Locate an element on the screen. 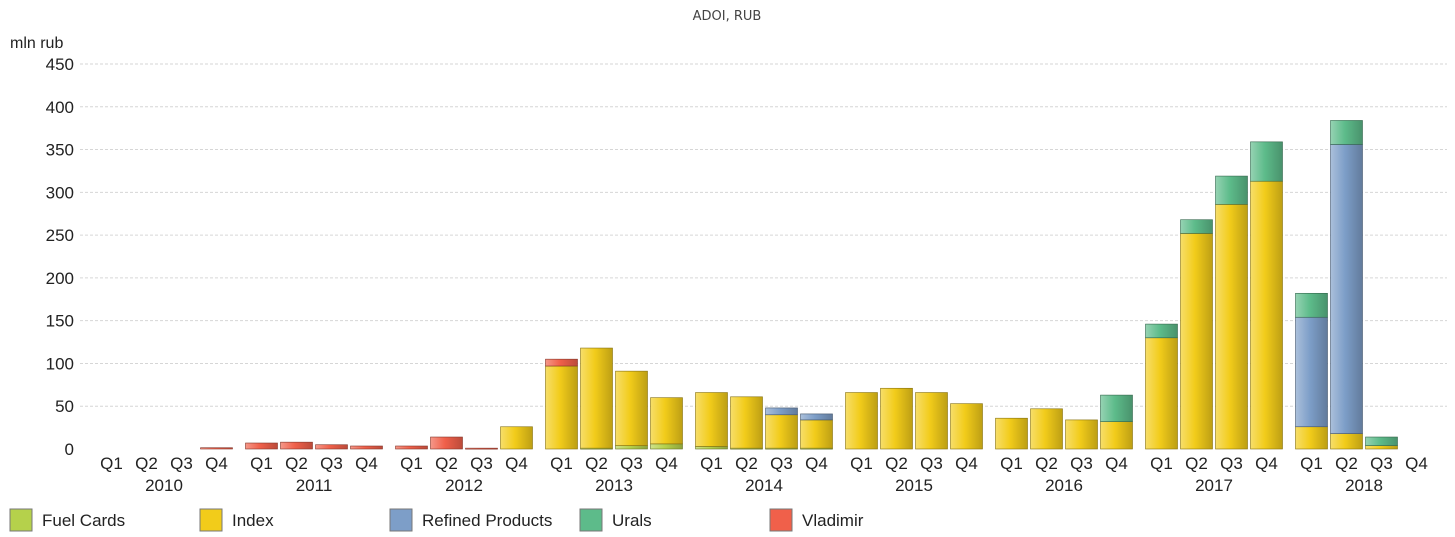  legend-label: Index is located at coordinates (253, 520).